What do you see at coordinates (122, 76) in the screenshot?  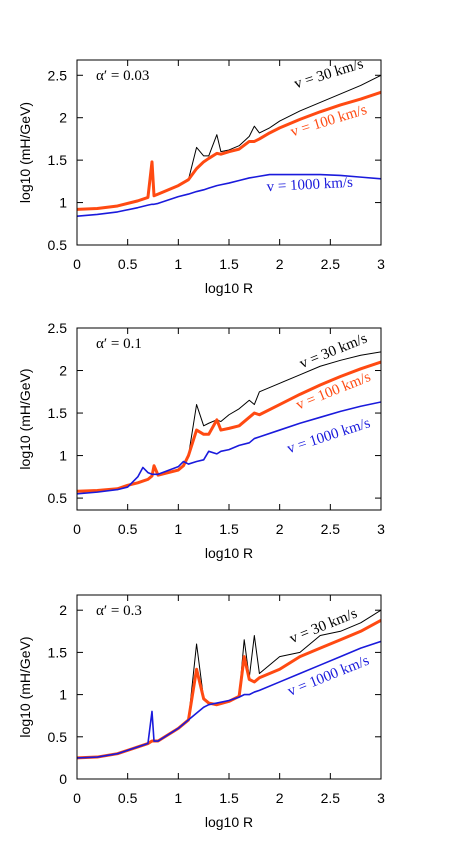 I see `annotation: α′ = 0.03` at bounding box center [122, 76].